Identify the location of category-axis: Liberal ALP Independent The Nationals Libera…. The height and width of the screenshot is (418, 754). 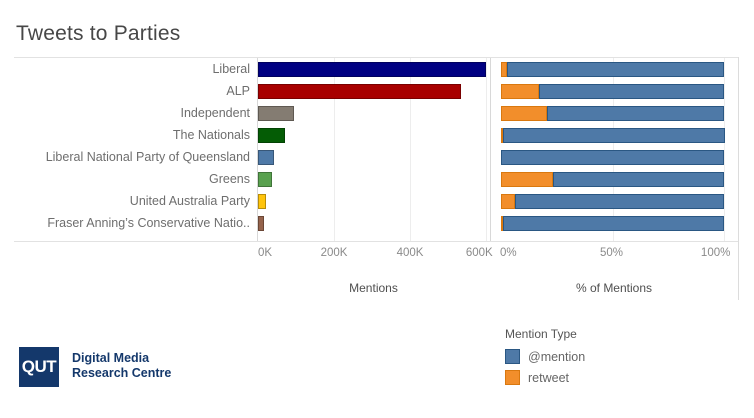
(133, 149).